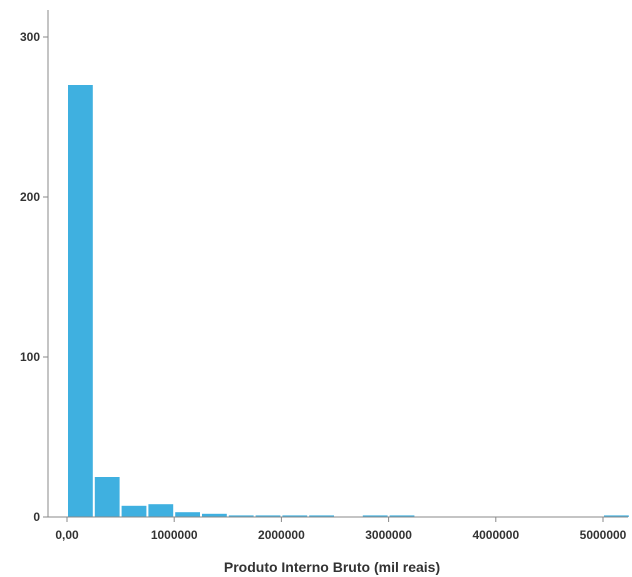 The image size is (632, 577). I want to click on y-tick-label: 100, so click(30, 357).